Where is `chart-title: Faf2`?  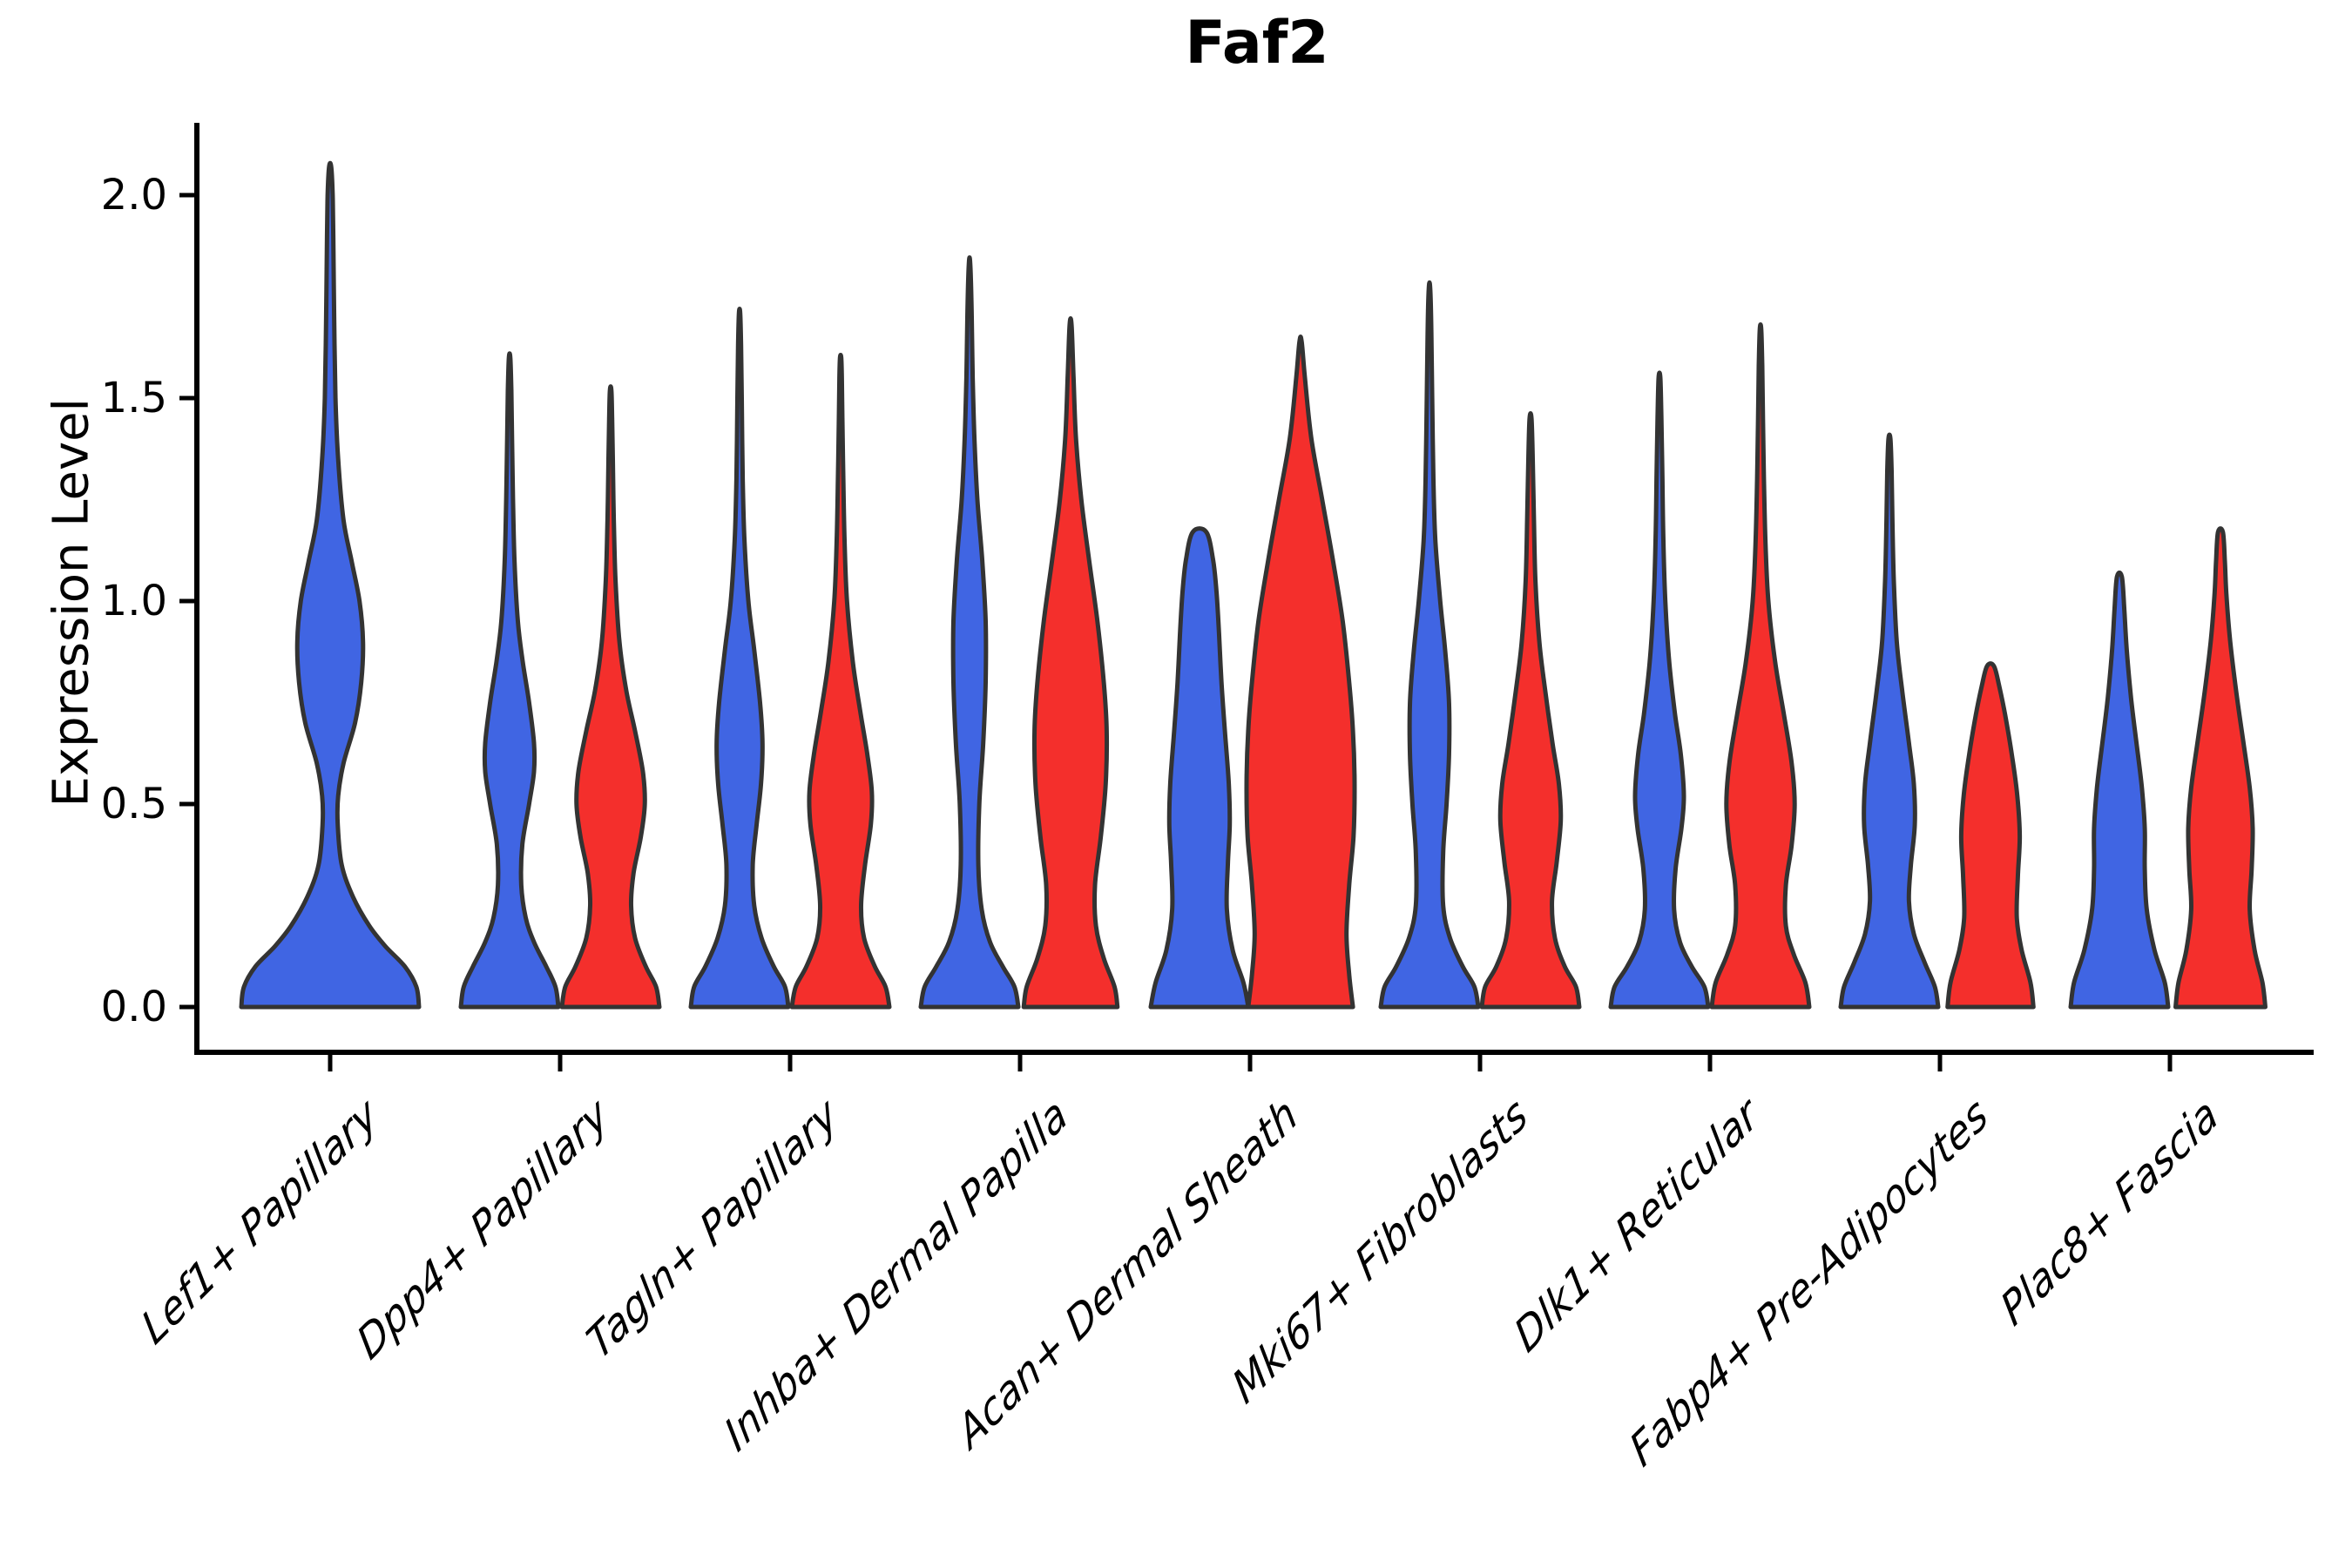
chart-title: Faf2 is located at coordinates (1257, 44).